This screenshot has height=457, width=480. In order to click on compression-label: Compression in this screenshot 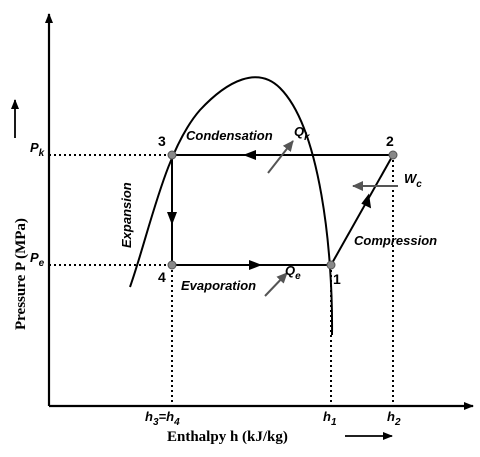, I will do `click(395, 240)`.